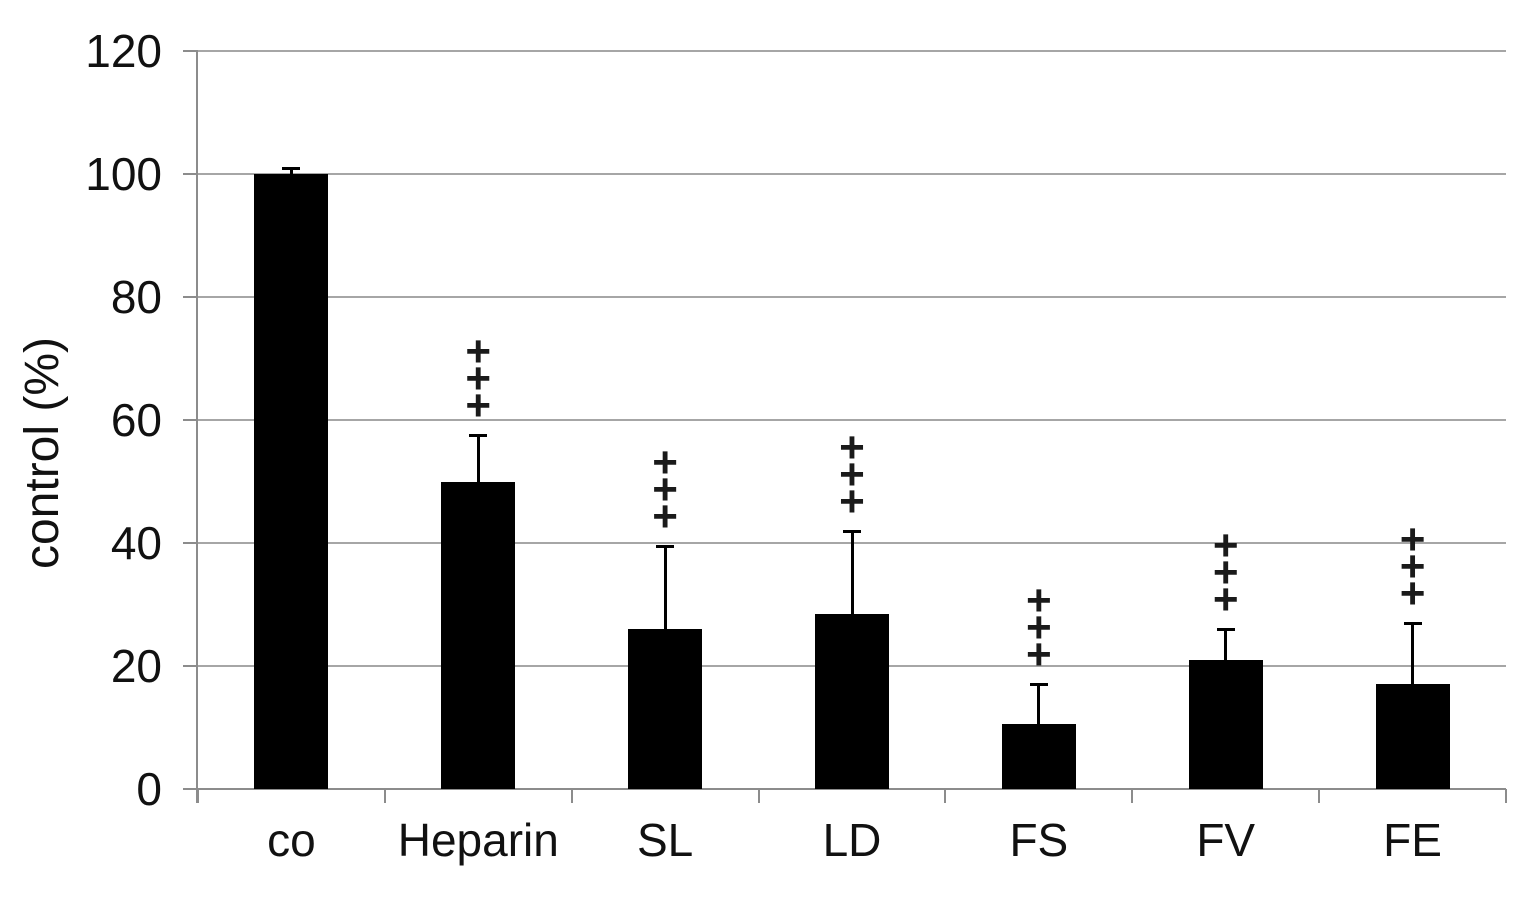  What do you see at coordinates (123, 174) in the screenshot?
I see `y-tick-label: 100` at bounding box center [123, 174].